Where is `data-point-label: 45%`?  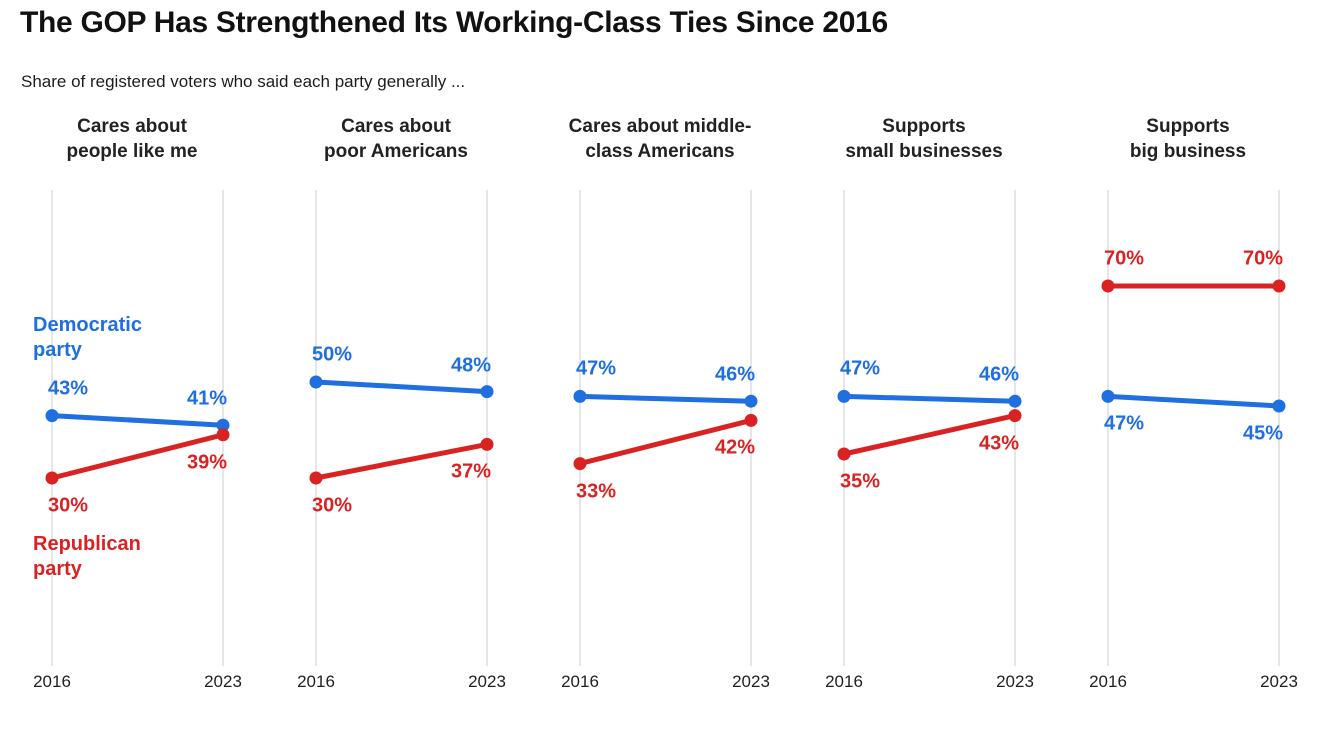 data-point-label: 45% is located at coordinates (1262, 433).